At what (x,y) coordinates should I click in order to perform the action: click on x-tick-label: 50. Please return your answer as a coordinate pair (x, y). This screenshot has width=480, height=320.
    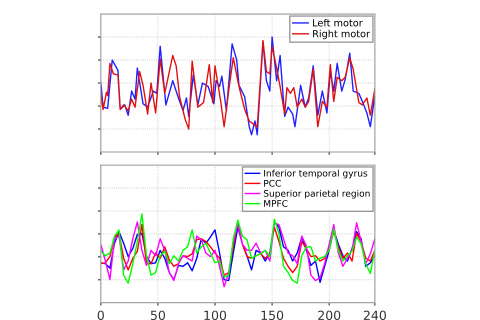
    Looking at the image, I should click on (158, 315).